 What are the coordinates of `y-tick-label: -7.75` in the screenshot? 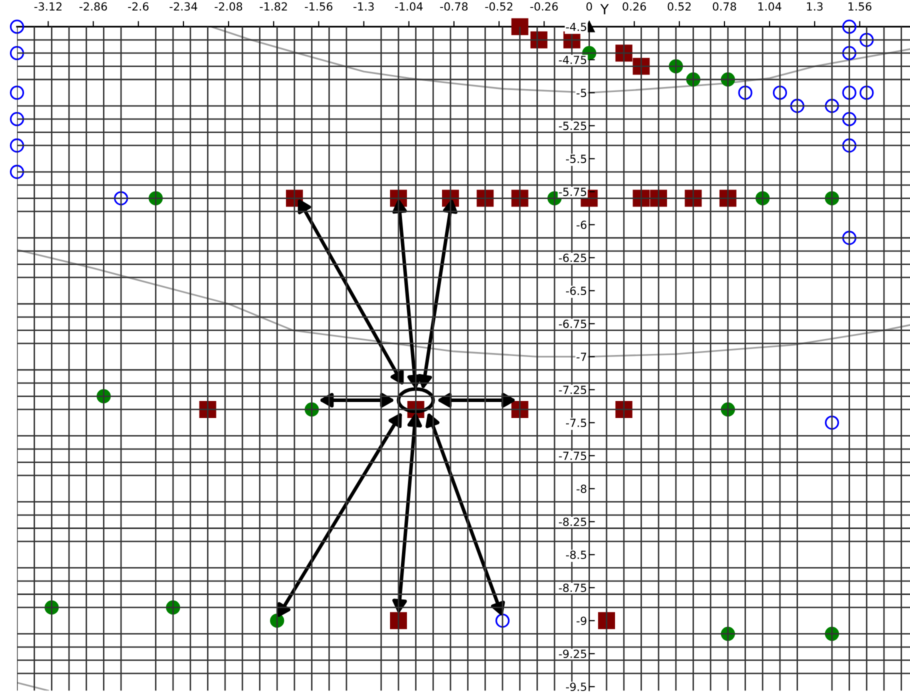 It's located at (572, 456).